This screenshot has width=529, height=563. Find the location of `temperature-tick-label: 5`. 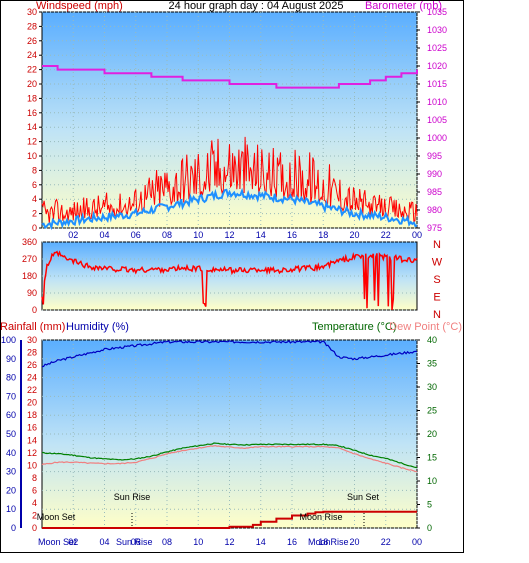

temperature-tick-label: 5 is located at coordinates (429, 505).